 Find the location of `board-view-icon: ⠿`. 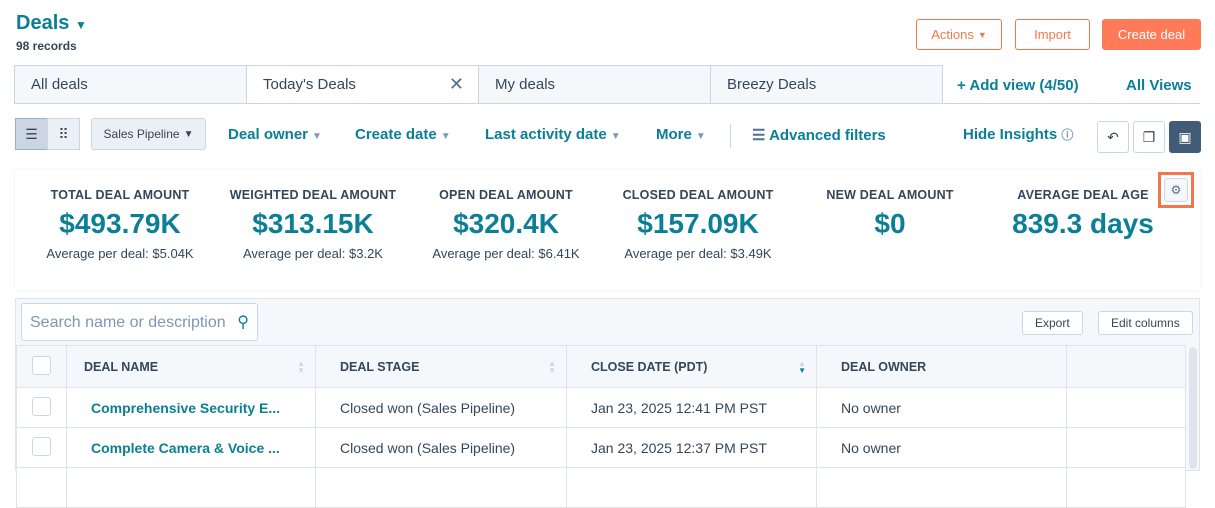

board-view-icon: ⠿ is located at coordinates (63, 134).